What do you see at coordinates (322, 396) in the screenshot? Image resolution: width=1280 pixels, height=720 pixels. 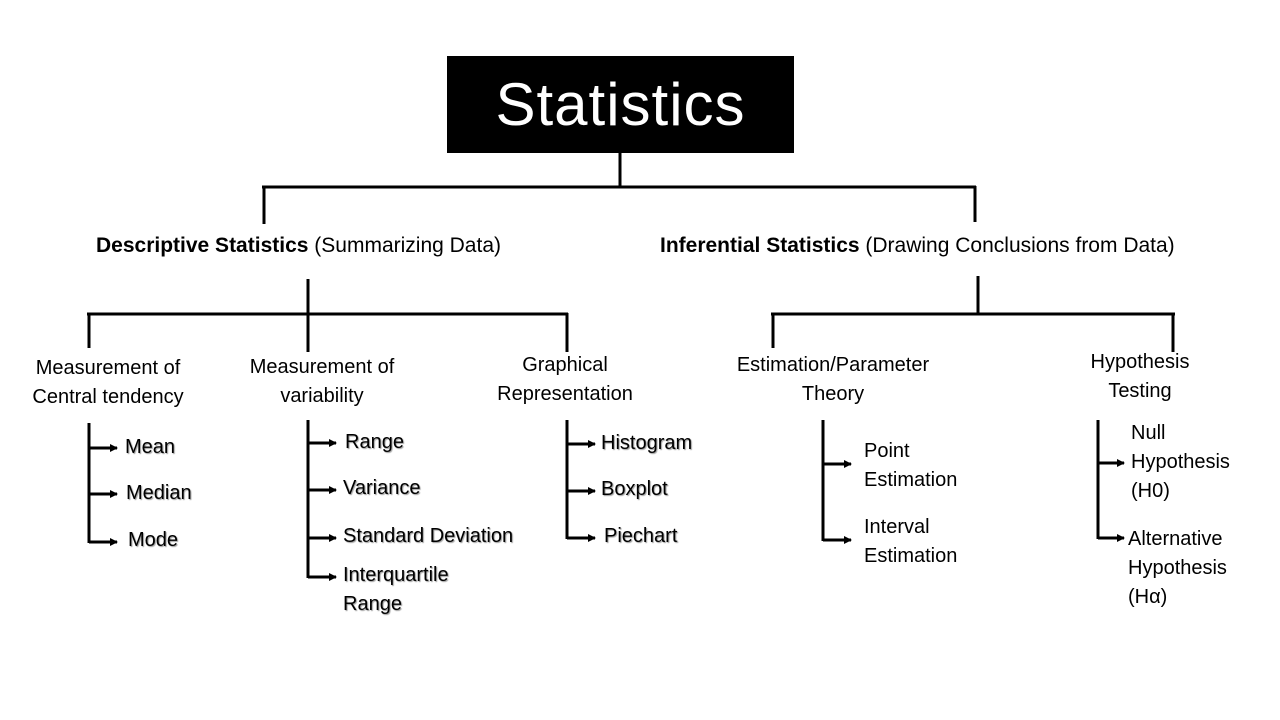 I see `group-label-line: variability` at bounding box center [322, 396].